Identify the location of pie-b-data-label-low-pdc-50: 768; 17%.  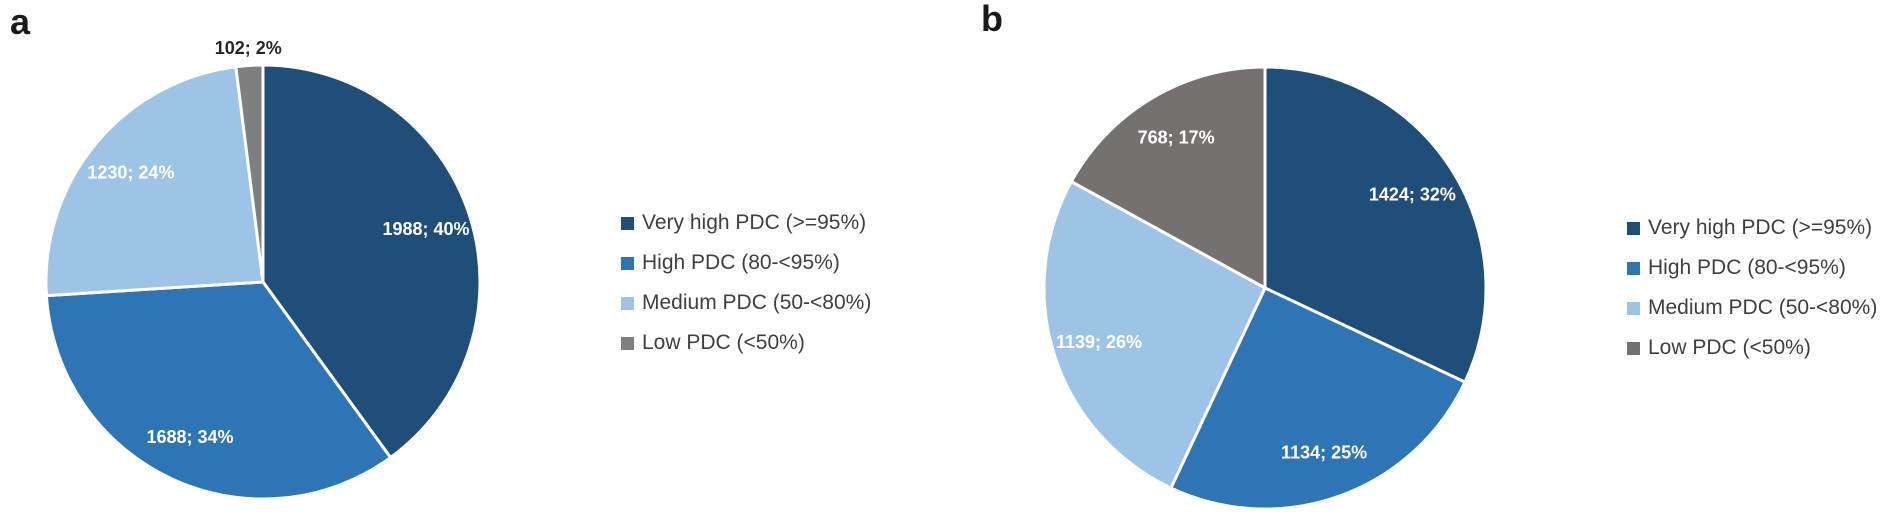
(1176, 138).